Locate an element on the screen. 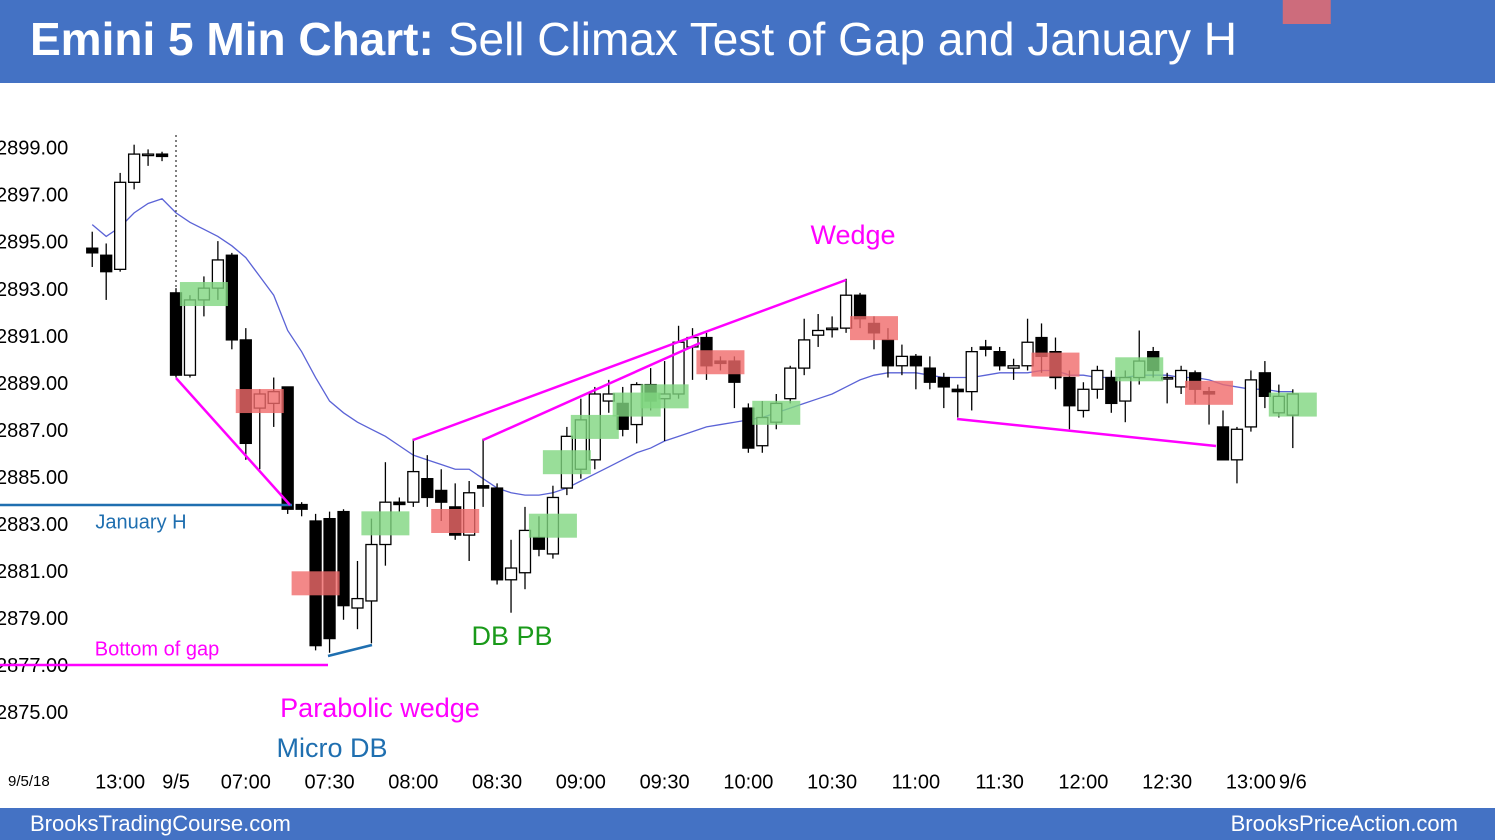 The width and height of the screenshot is (1495, 840). annotation: Wedge is located at coordinates (852, 235).